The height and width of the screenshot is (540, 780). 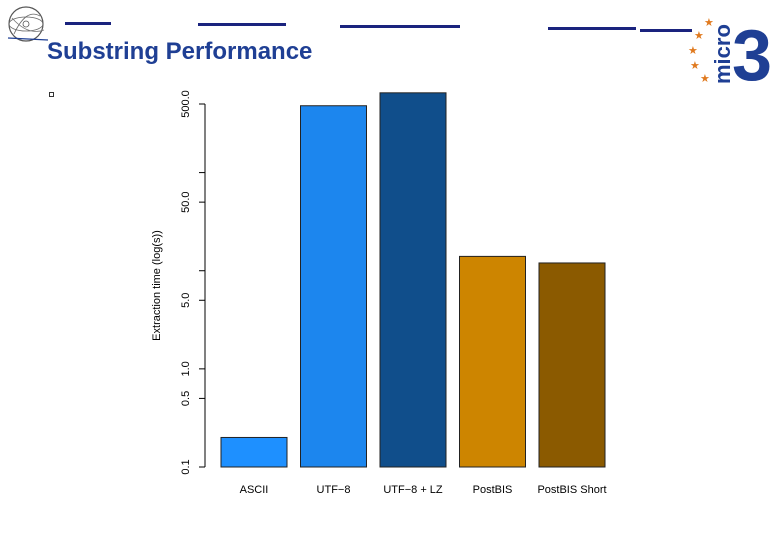 What do you see at coordinates (186, 201) in the screenshot?
I see `y-tick-label: 50.0` at bounding box center [186, 201].